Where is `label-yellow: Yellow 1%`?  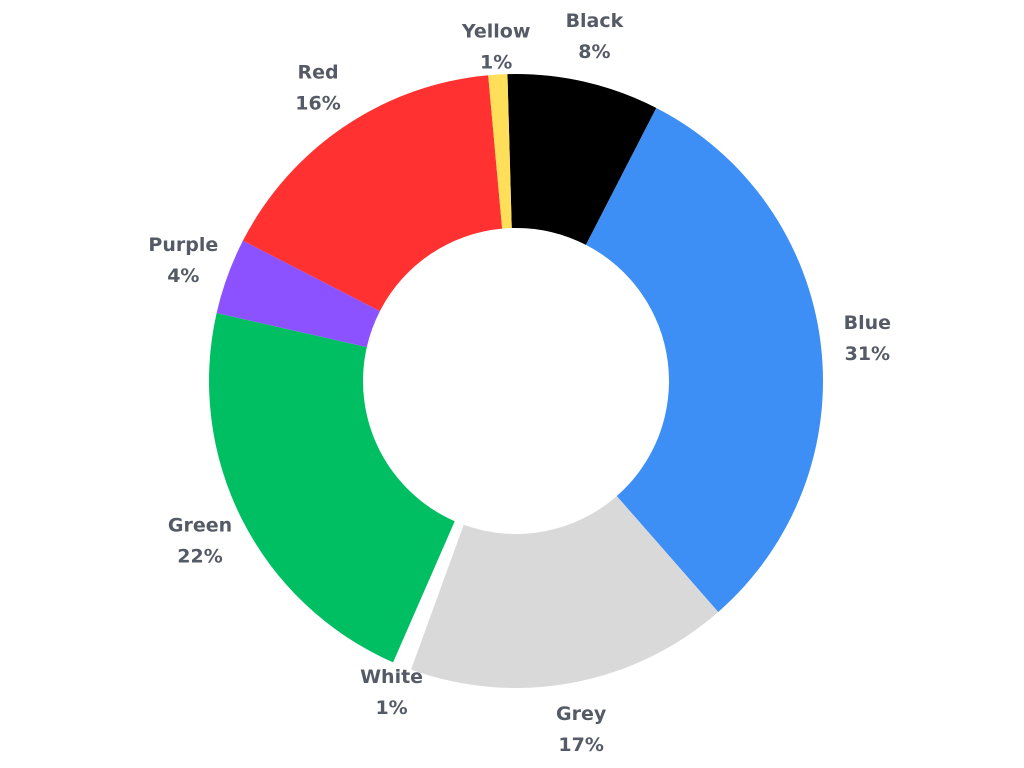
label-yellow: Yellow 1% is located at coordinates (496, 47).